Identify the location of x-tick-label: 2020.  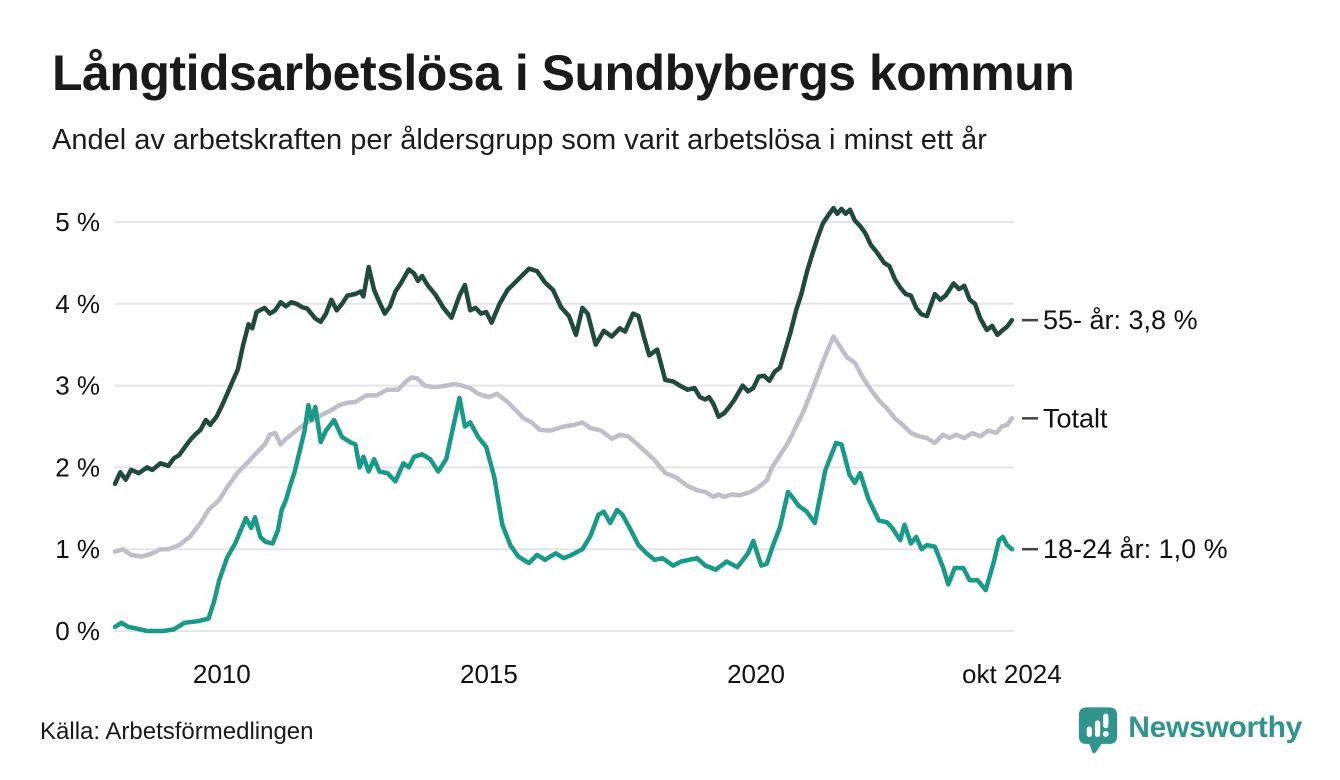
(756, 674).